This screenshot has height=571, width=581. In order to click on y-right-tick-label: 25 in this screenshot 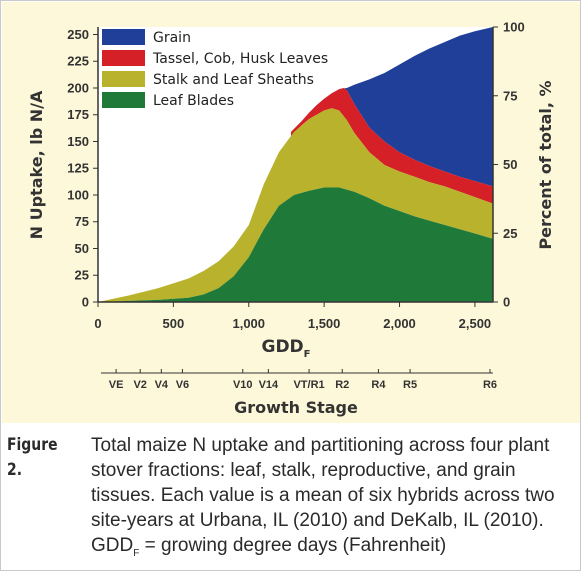, I will do `click(510, 233)`.